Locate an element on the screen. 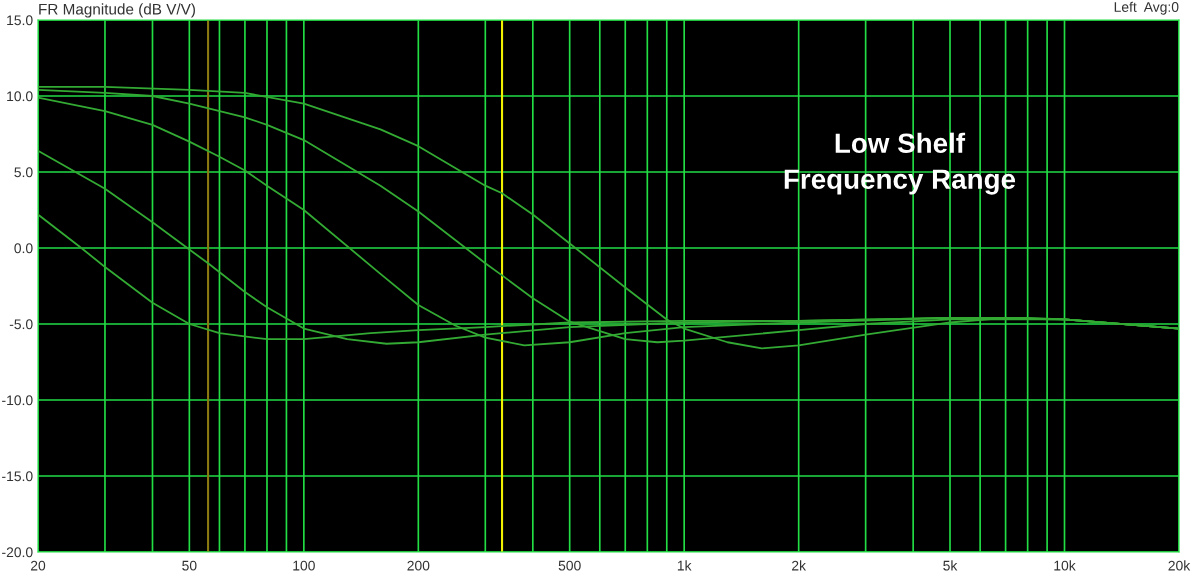 Image resolution: width=1200 pixels, height=578 pixels. y-tick-label: 5.0 is located at coordinates (23, 172).